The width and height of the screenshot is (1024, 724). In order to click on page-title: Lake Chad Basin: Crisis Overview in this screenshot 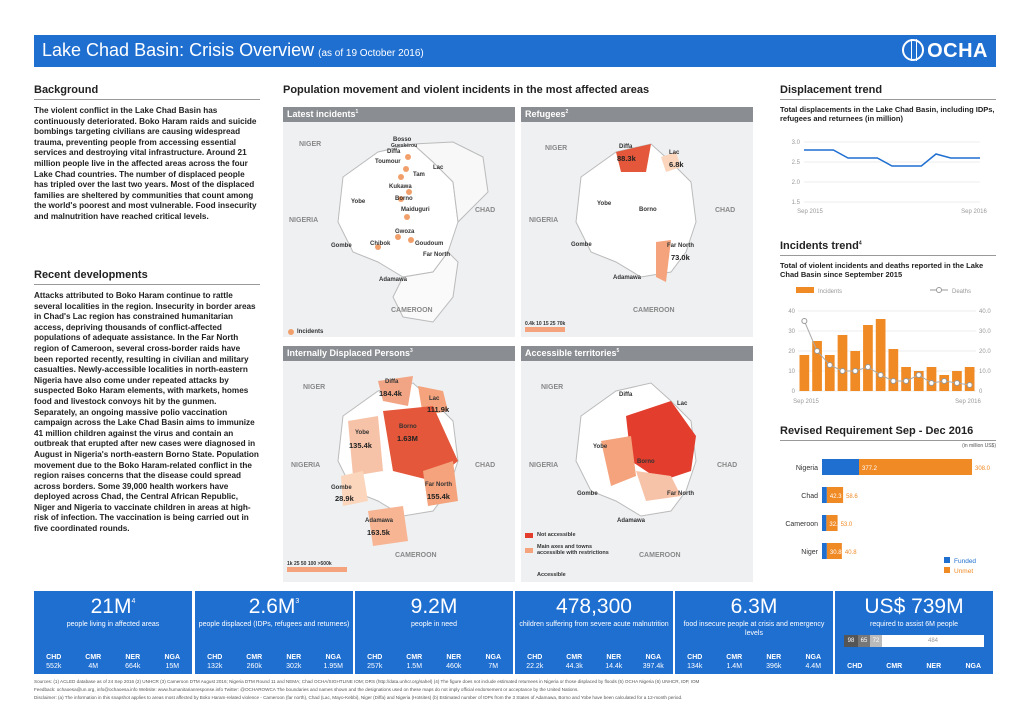, I will do `click(178, 50)`.